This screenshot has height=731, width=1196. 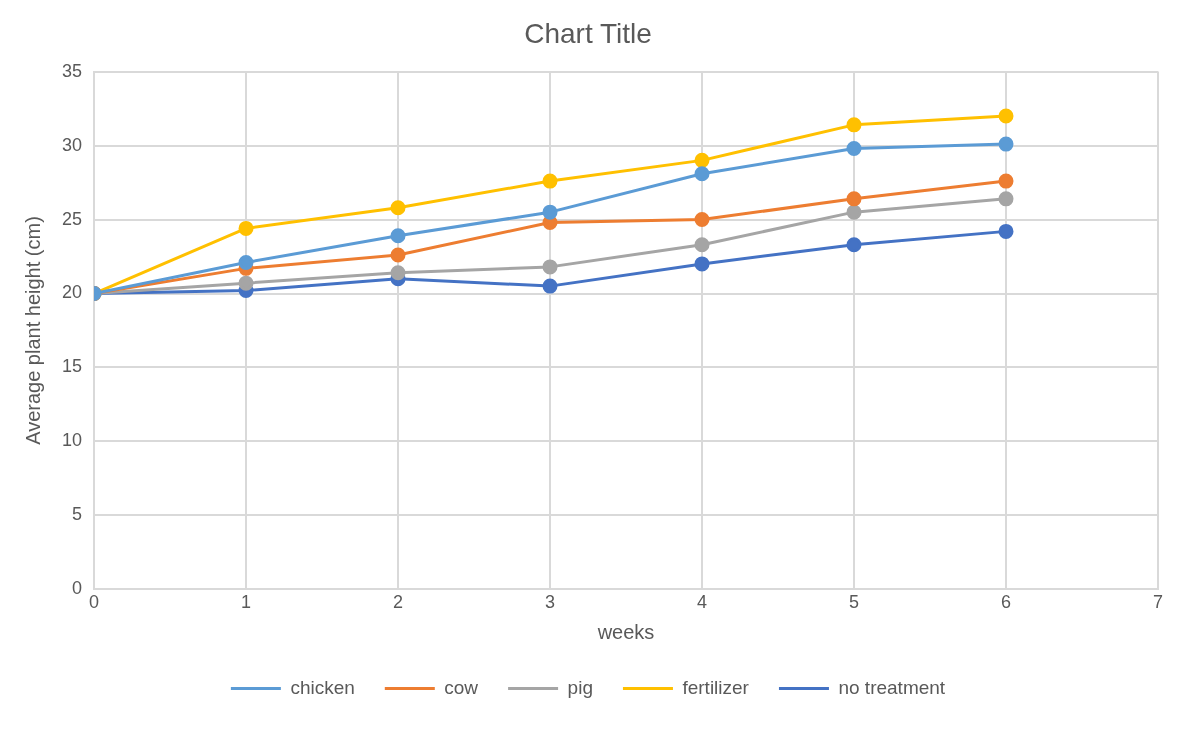 I want to click on x-tick-label: 0, so click(x=94, y=602).